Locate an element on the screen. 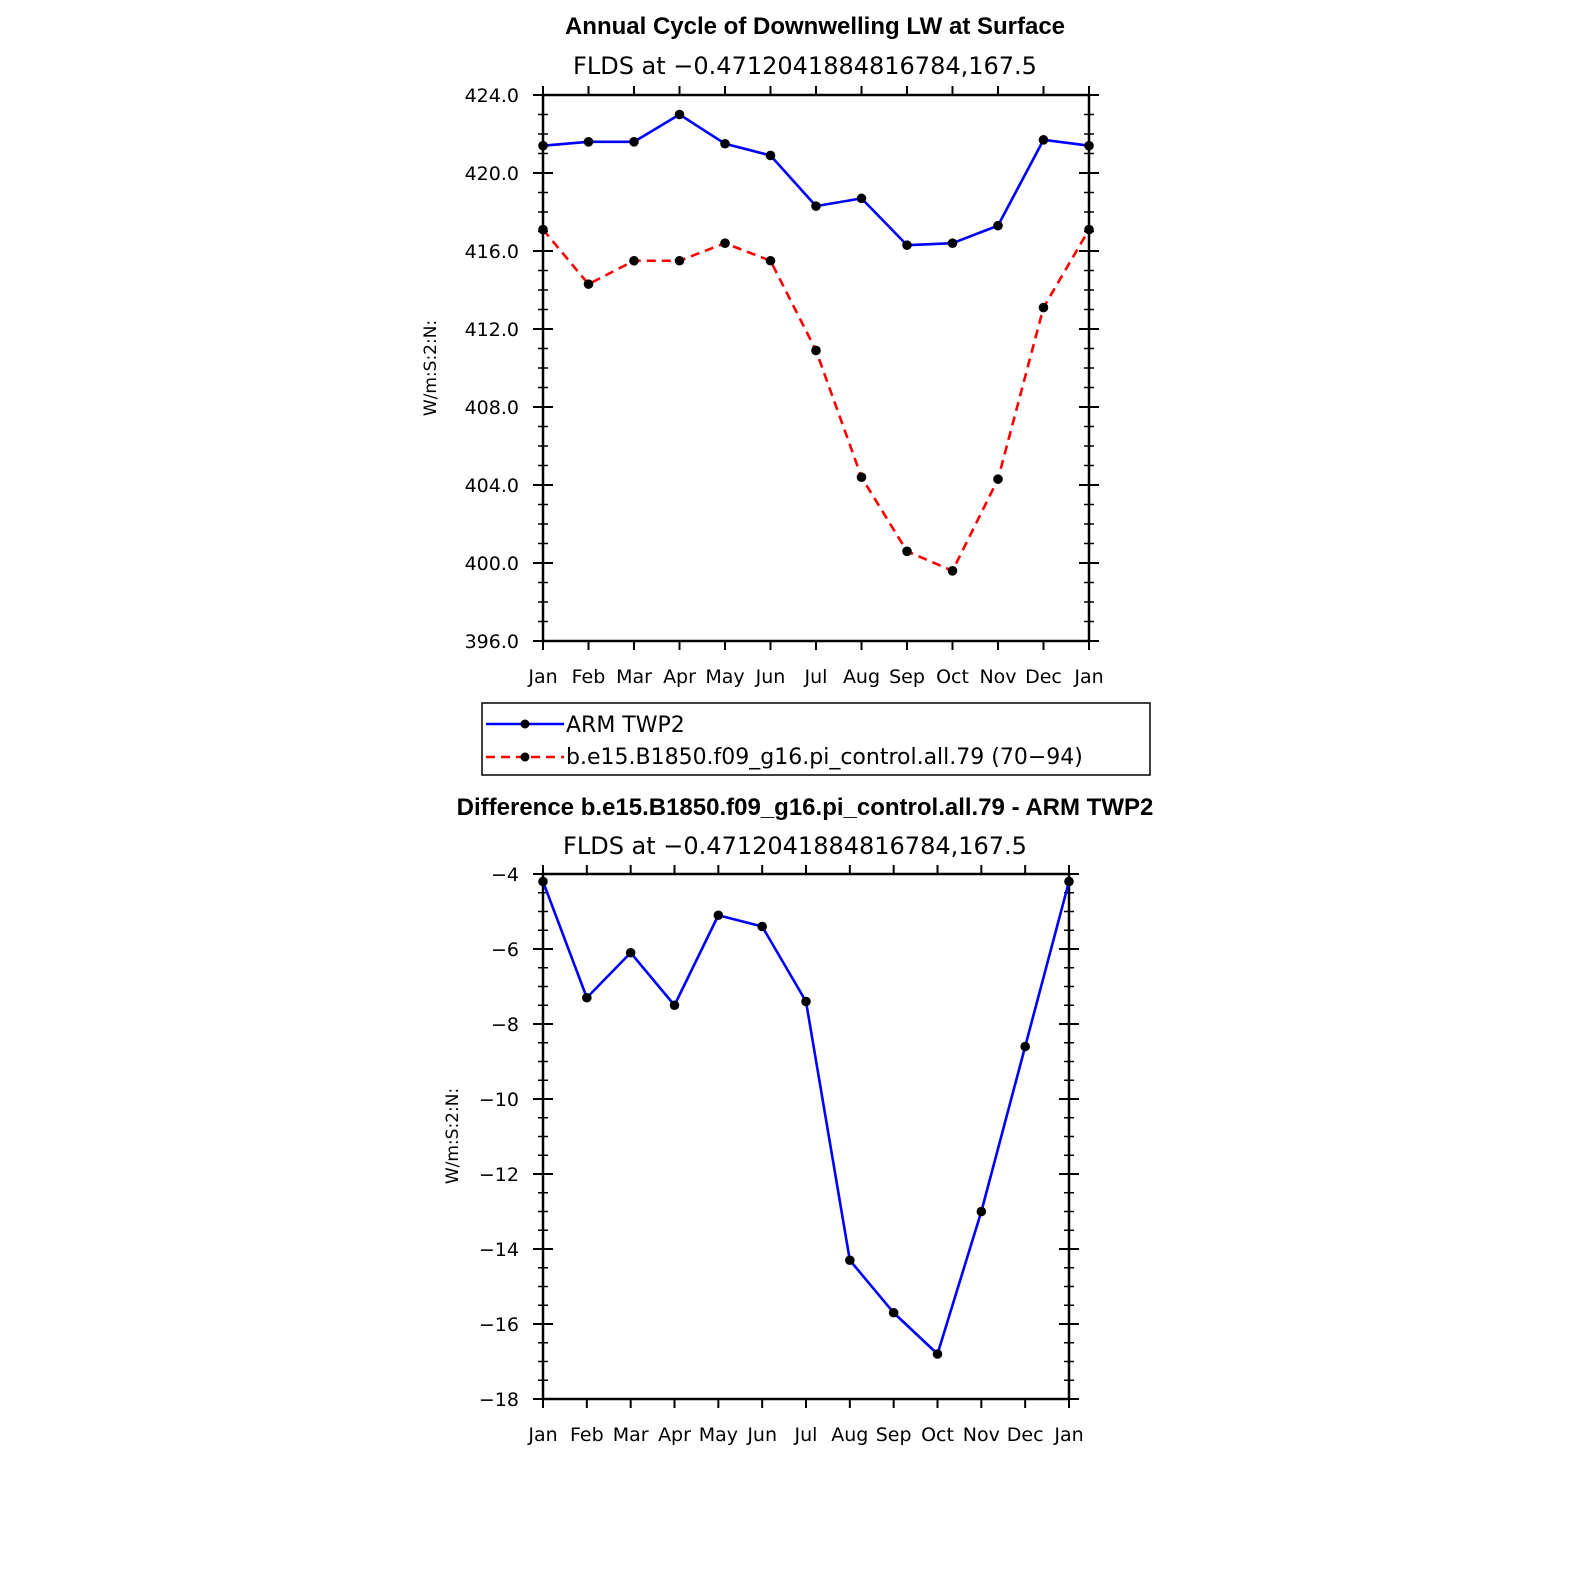  chart1-y-tick-label: 408.0 is located at coordinates (492, 408).